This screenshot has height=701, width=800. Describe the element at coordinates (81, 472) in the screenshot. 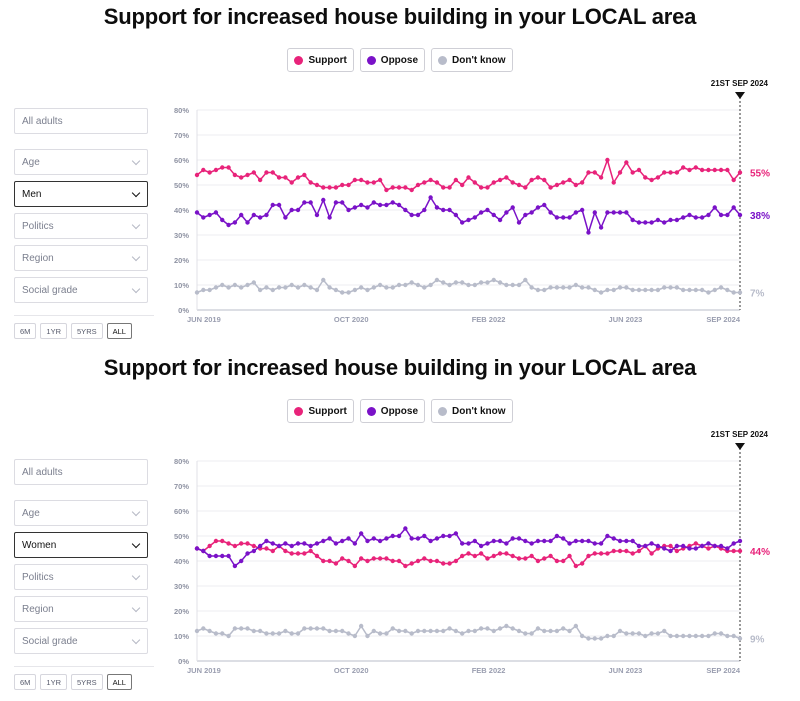

I see `filter-all-adults: All adults` at that location.